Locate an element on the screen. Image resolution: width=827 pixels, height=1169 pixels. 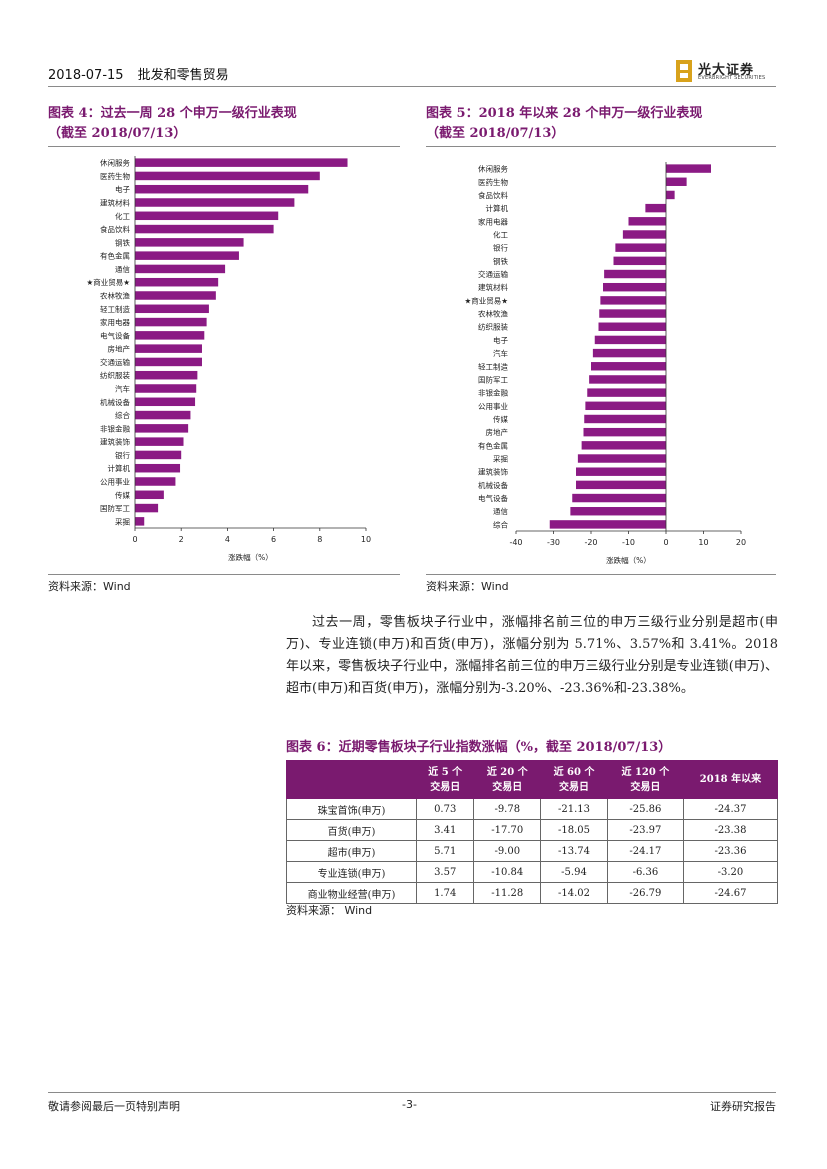
footer-report-type: 证券研究报告 is located at coordinates (743, 1106).